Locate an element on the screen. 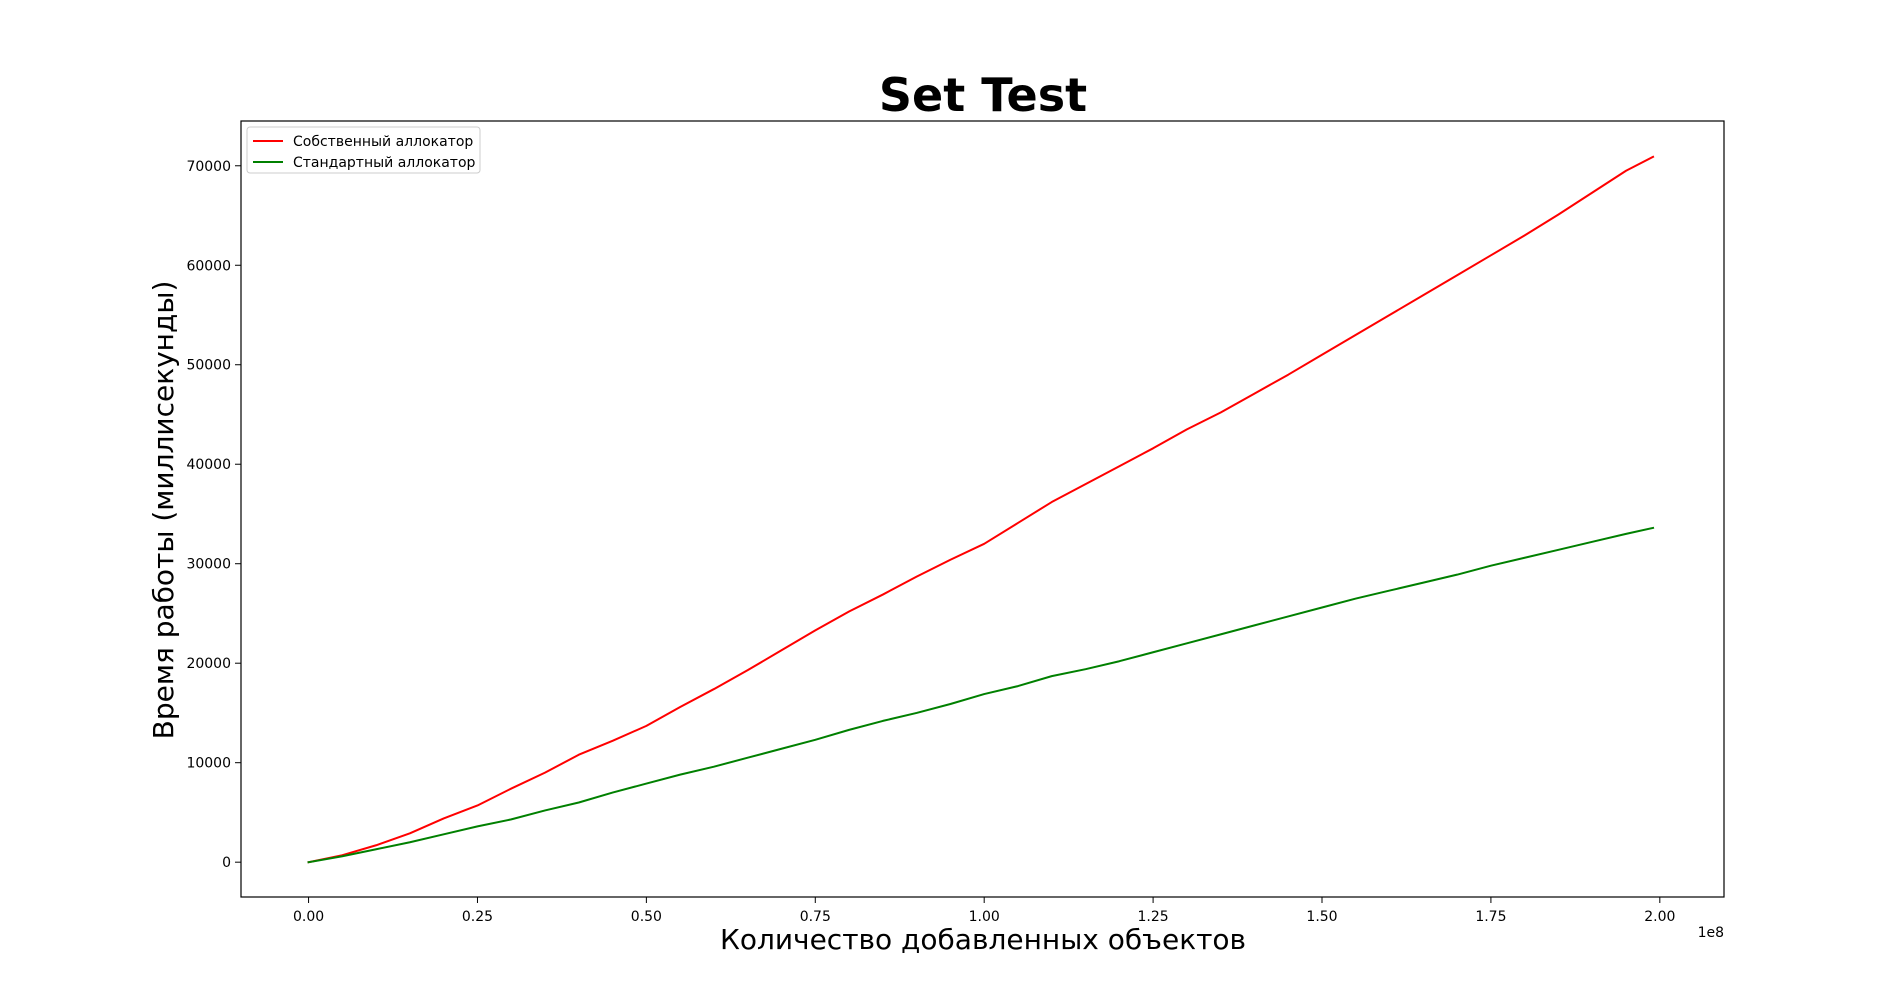  y-tick-label: 50000 is located at coordinates (208, 366).